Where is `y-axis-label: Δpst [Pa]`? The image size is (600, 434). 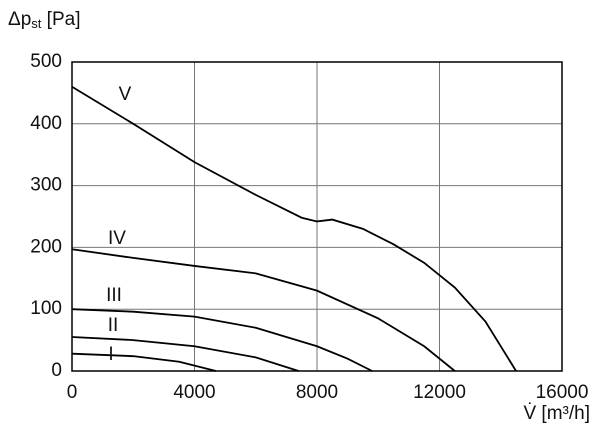 y-axis-label: Δpst [Pa] is located at coordinates (44, 20).